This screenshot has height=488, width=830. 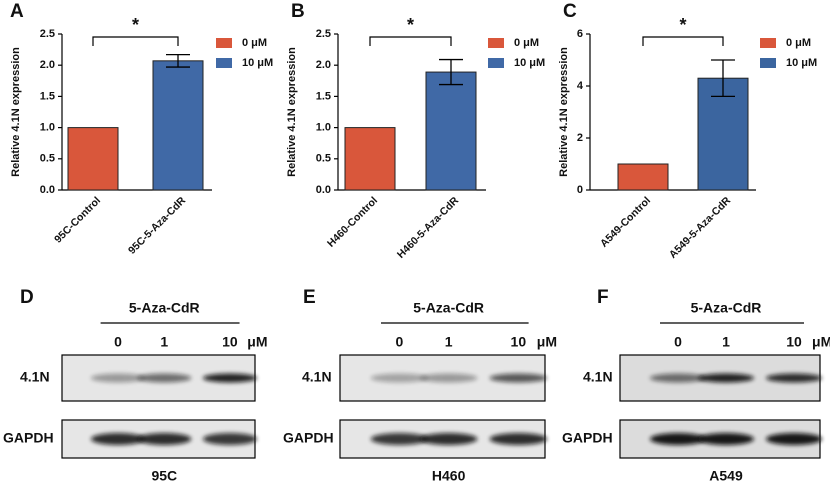 I want to click on cell-line-label: H460, so click(x=449, y=476).